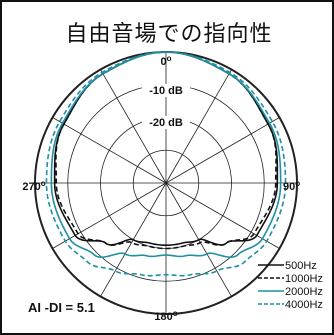 The width and height of the screenshot is (334, 335). I want to click on angle-label-90: 90o, so click(291, 186).